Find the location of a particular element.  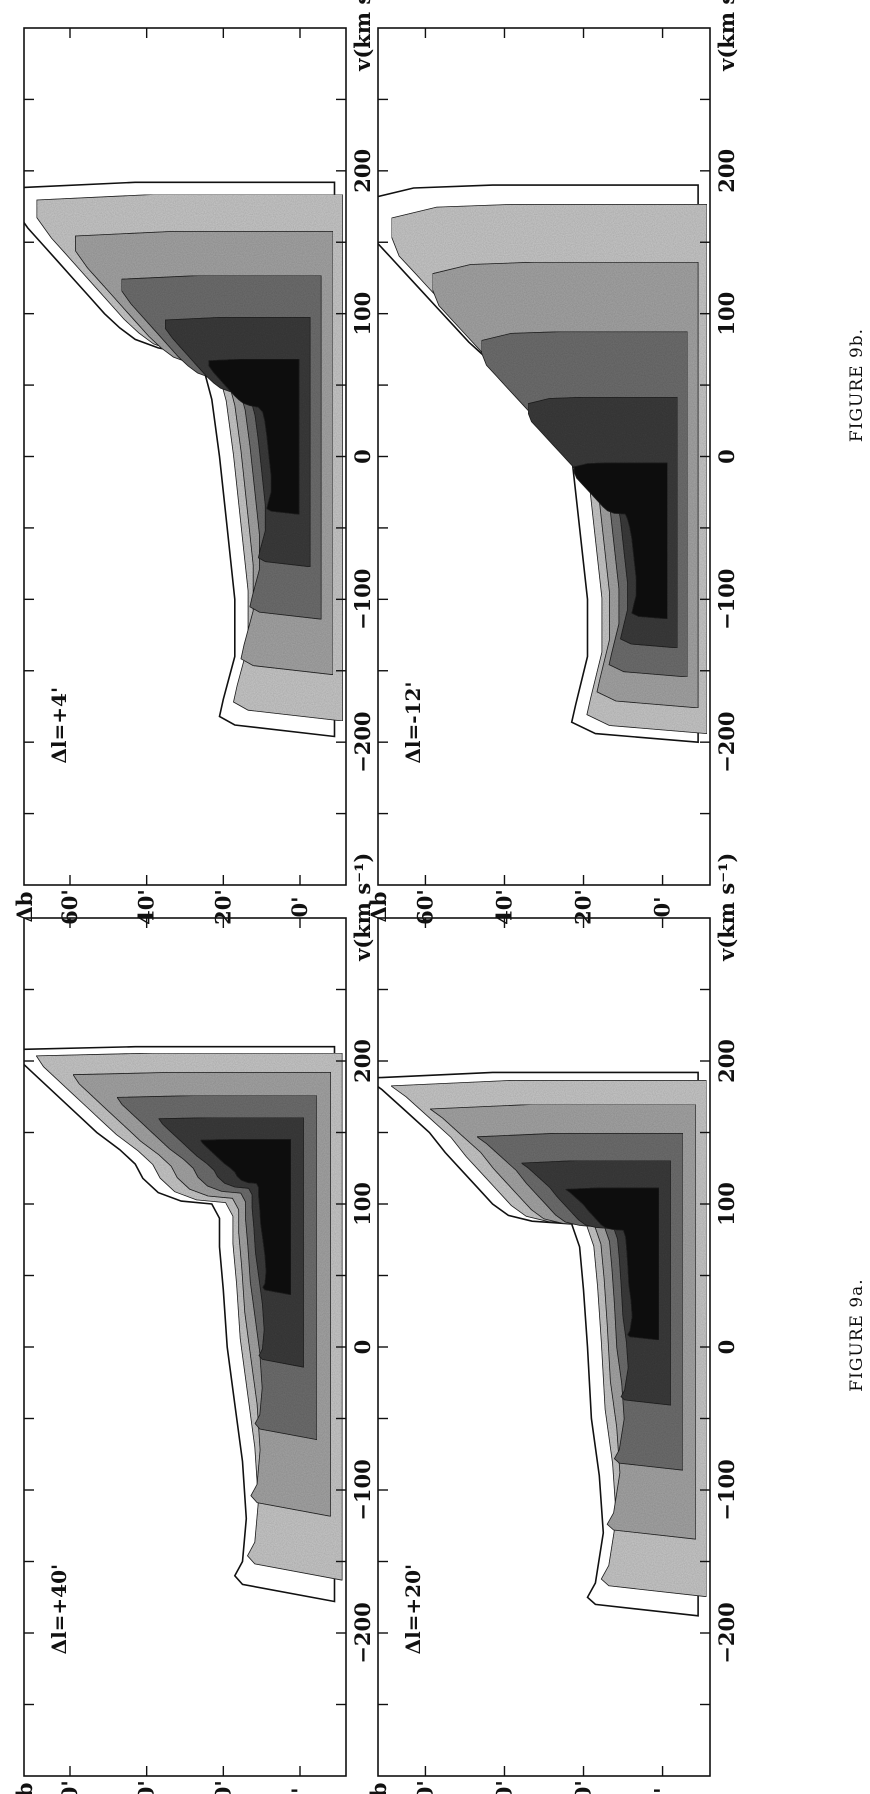

caption-figure-9a: FIGURE 9a. is located at coordinates (857, 1334).